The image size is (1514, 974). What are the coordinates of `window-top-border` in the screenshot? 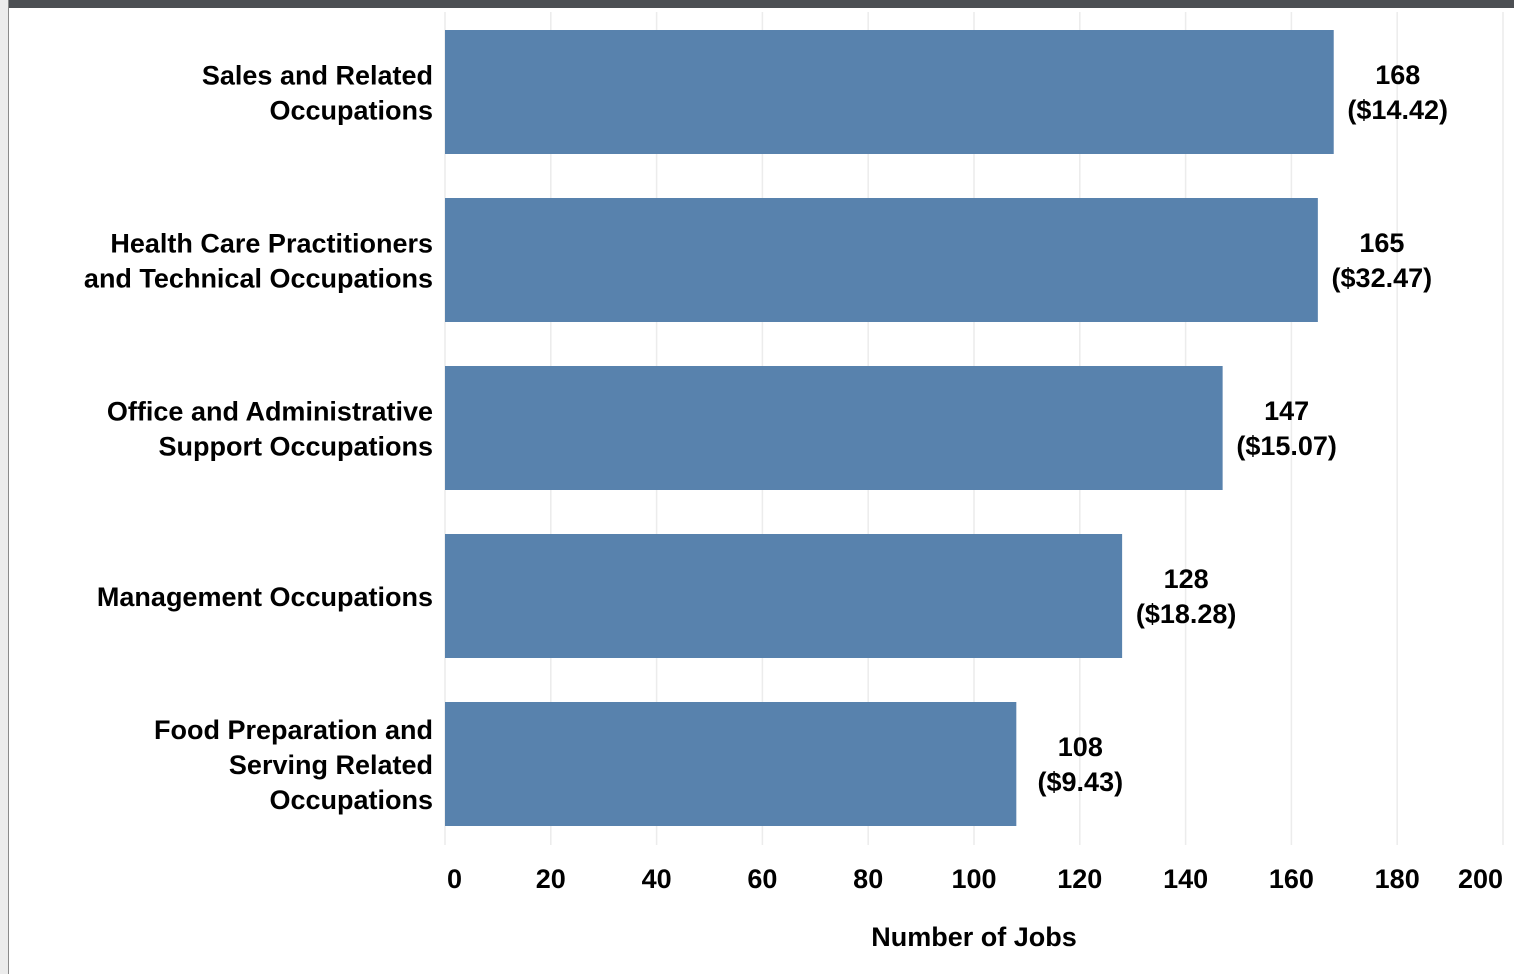 It's located at (757, 4).